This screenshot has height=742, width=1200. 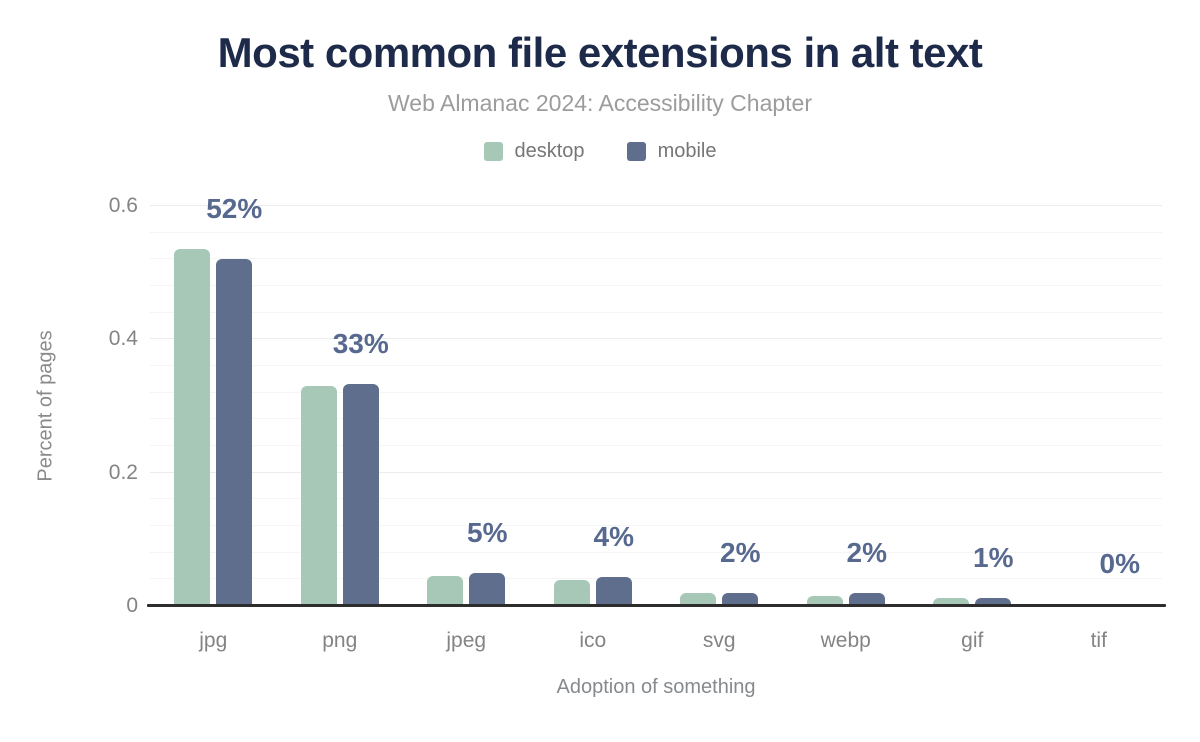 I want to click on value-label-svg: 2%, so click(x=740, y=553).